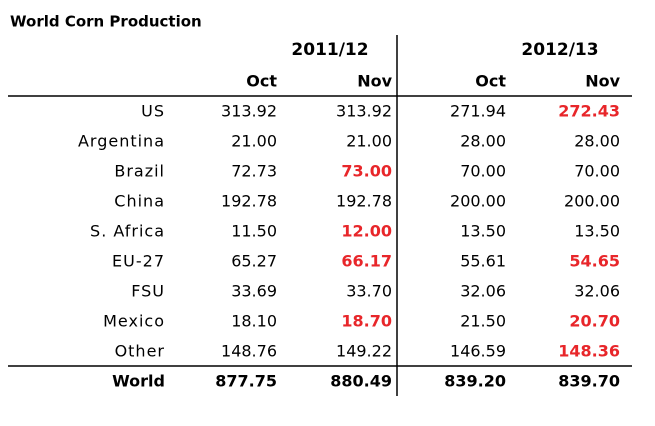 This screenshot has height=426, width=655. Describe the element at coordinates (478, 111) in the screenshot. I see `cell: 271.94` at that location.